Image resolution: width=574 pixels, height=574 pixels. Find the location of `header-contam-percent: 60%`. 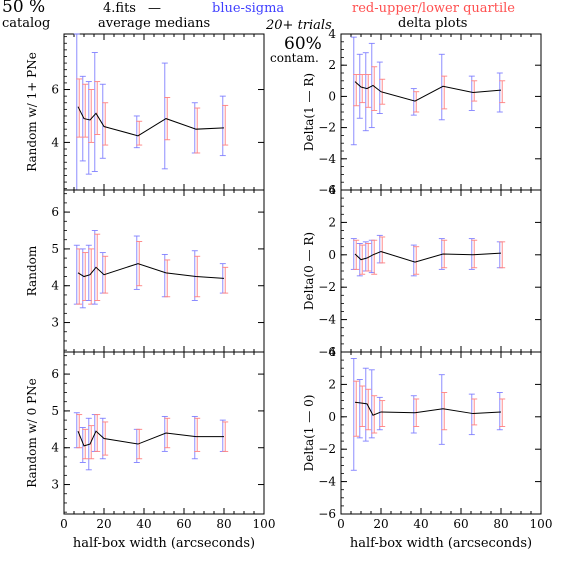

header-contam-percent: 60% is located at coordinates (303, 44).